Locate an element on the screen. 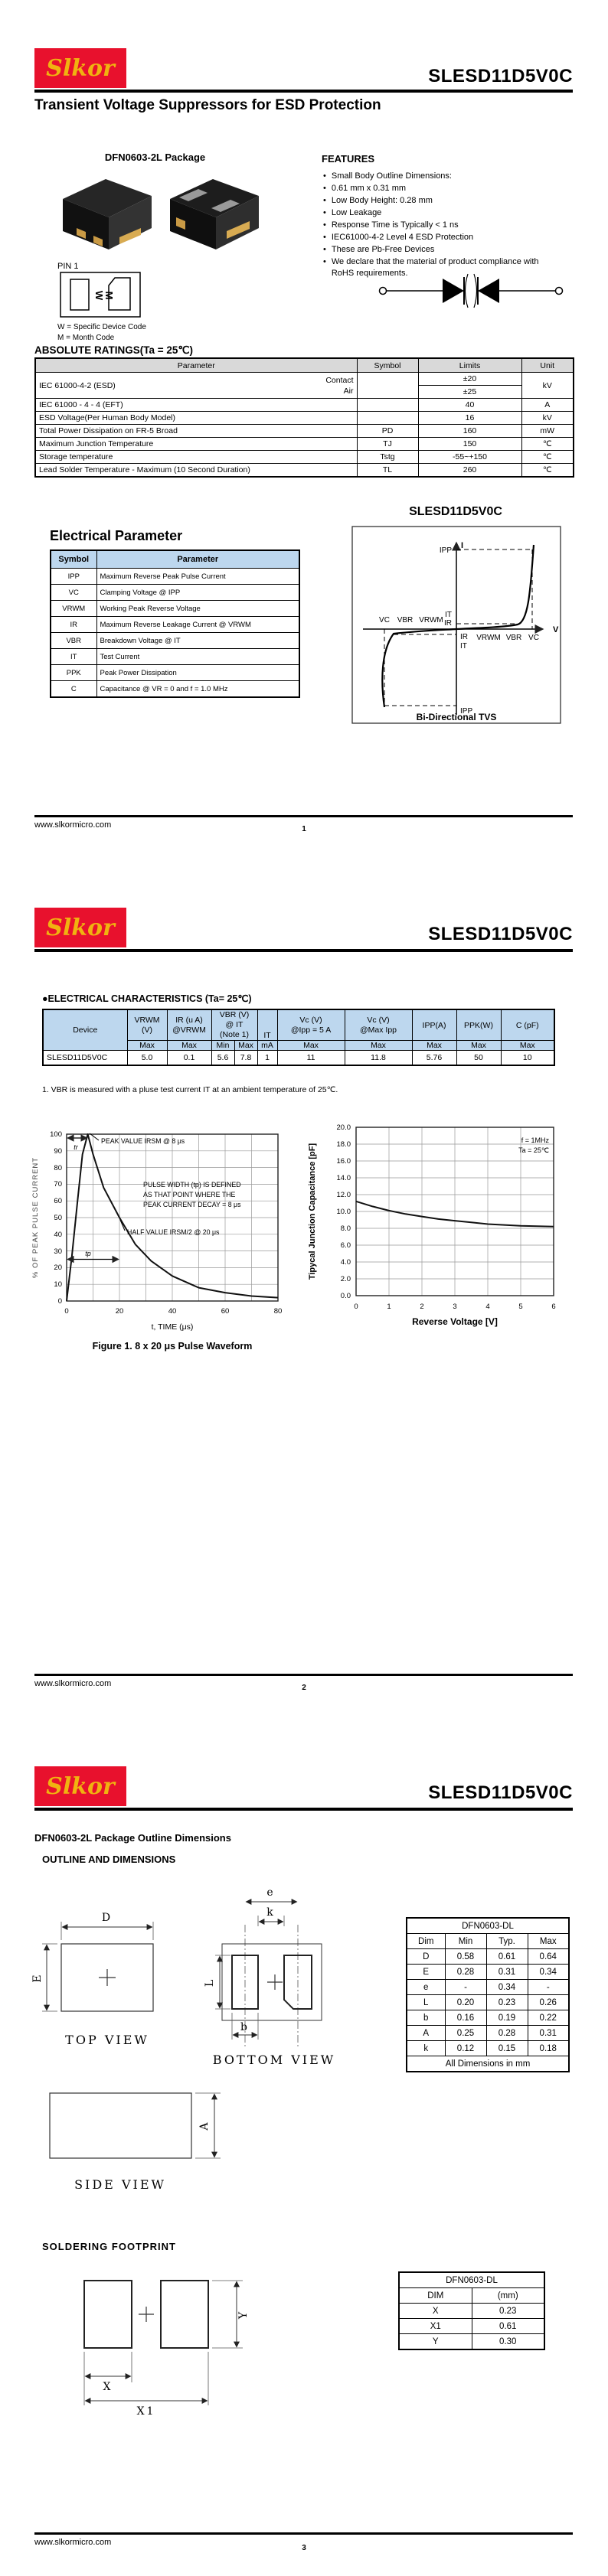 Image resolution: width=608 pixels, height=2576 pixels. table-row: X 0.23 is located at coordinates (471, 2311).